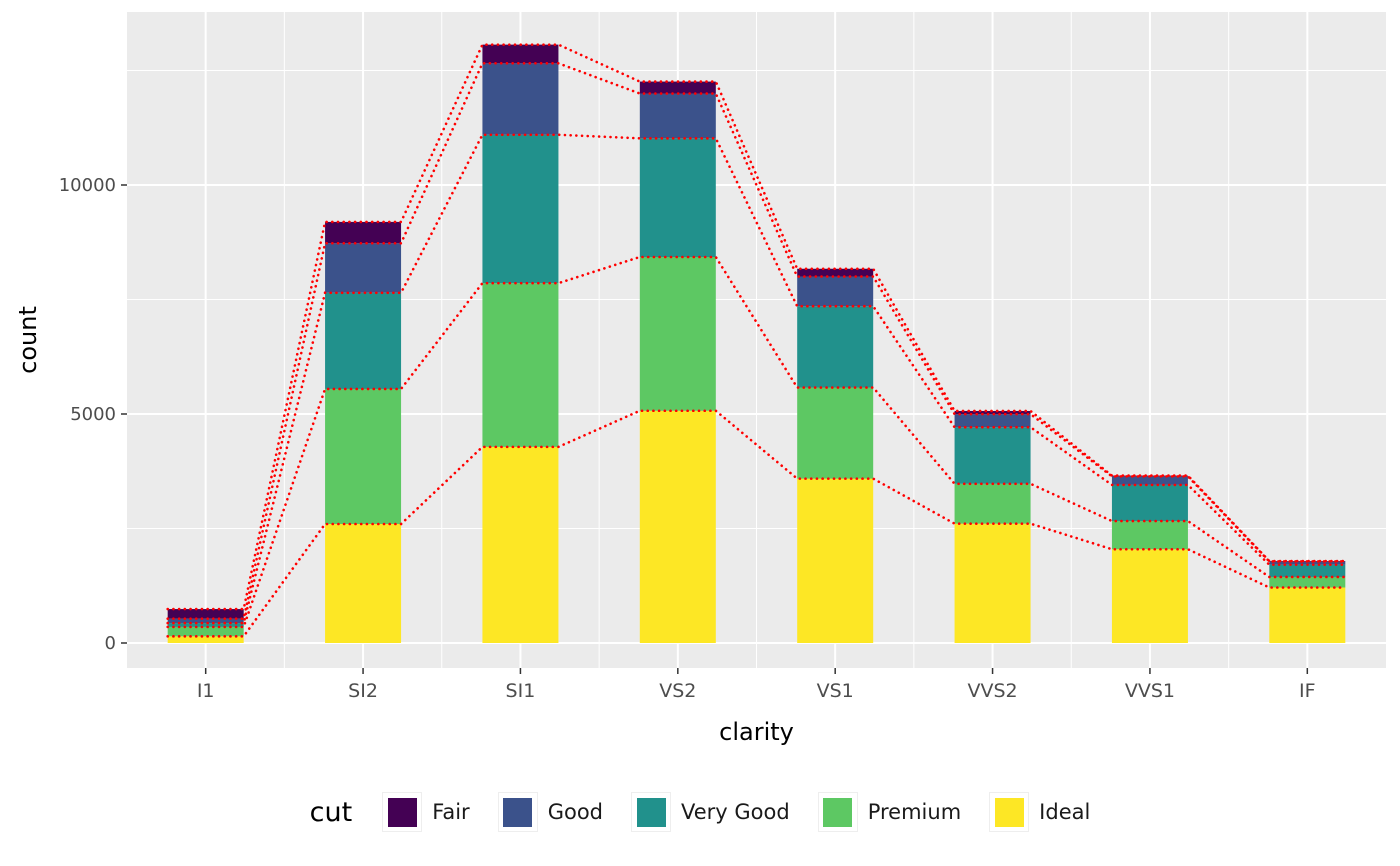 Image resolution: width=1400 pixels, height=866 pixels. I want to click on legend-item-premium: Premium, so click(889, 812).